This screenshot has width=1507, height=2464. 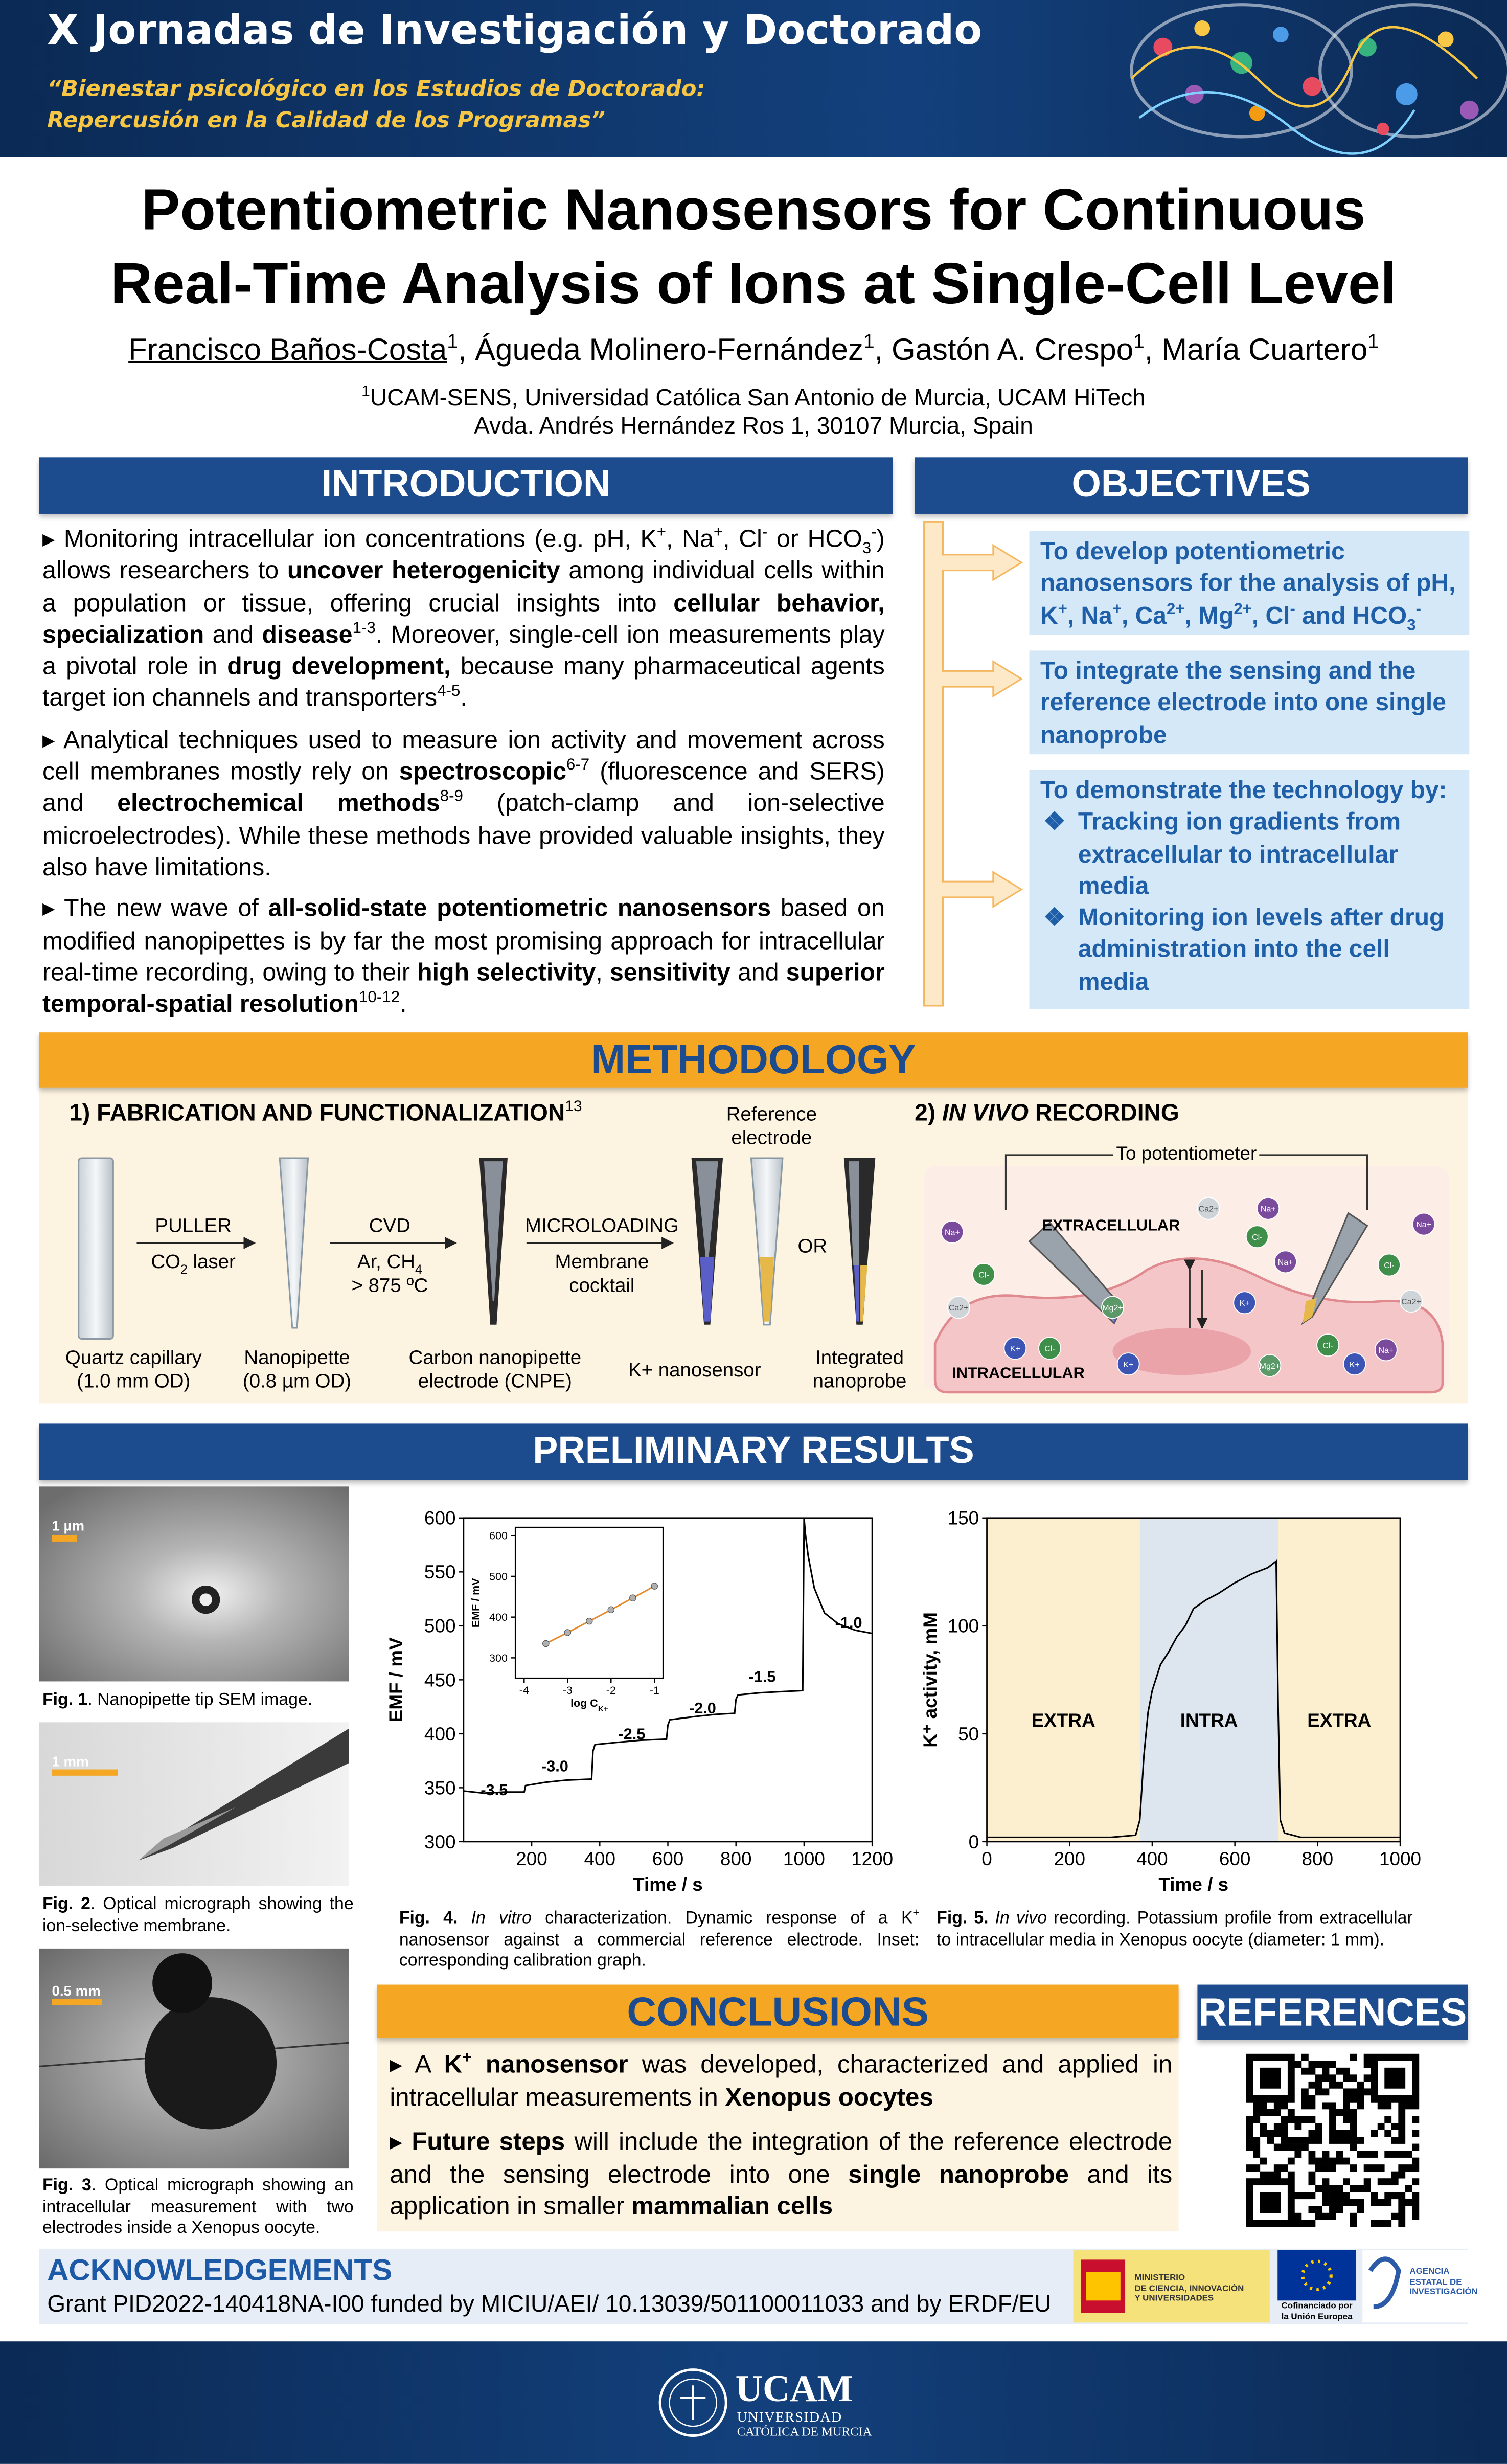 What do you see at coordinates (463, 556) in the screenshot?
I see `text-run: ) allows researchers to` at bounding box center [463, 556].